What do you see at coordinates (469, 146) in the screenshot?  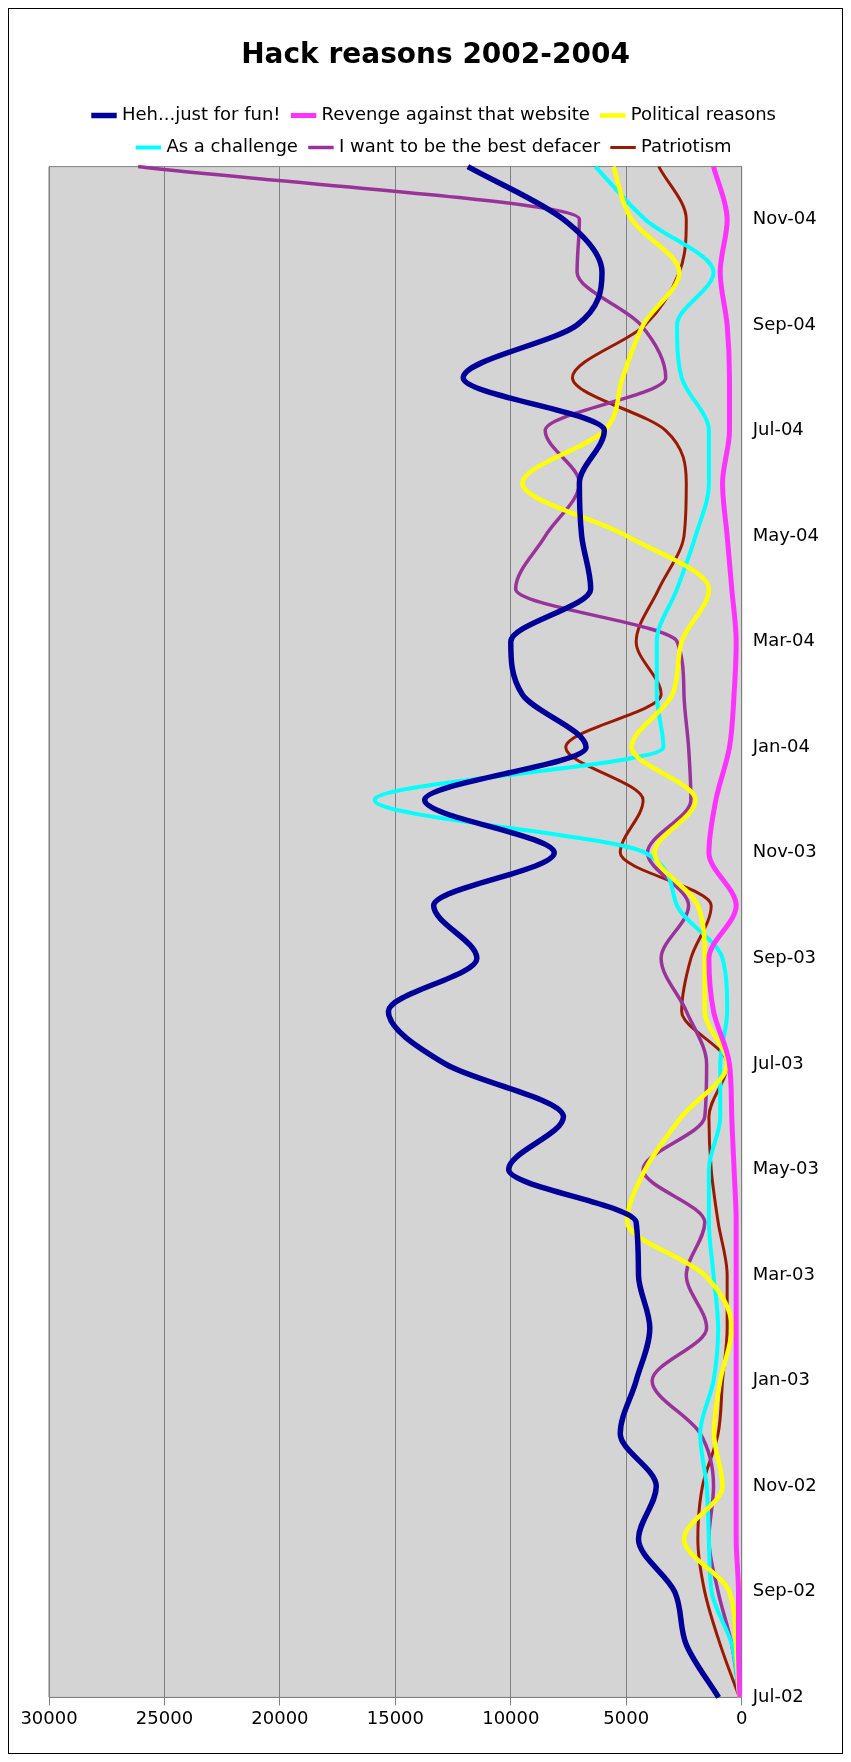 I see `legend-label: I want to be the best defacer` at bounding box center [469, 146].